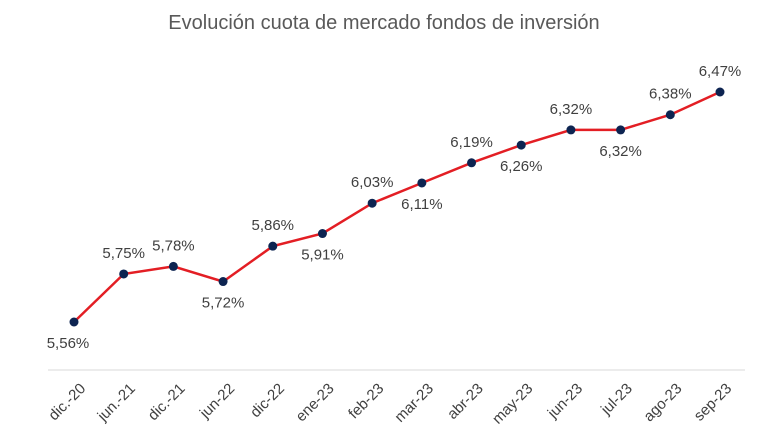 The width and height of the screenshot is (768, 445). I want to click on data-label-ene-23: 5,91%, so click(322, 255).